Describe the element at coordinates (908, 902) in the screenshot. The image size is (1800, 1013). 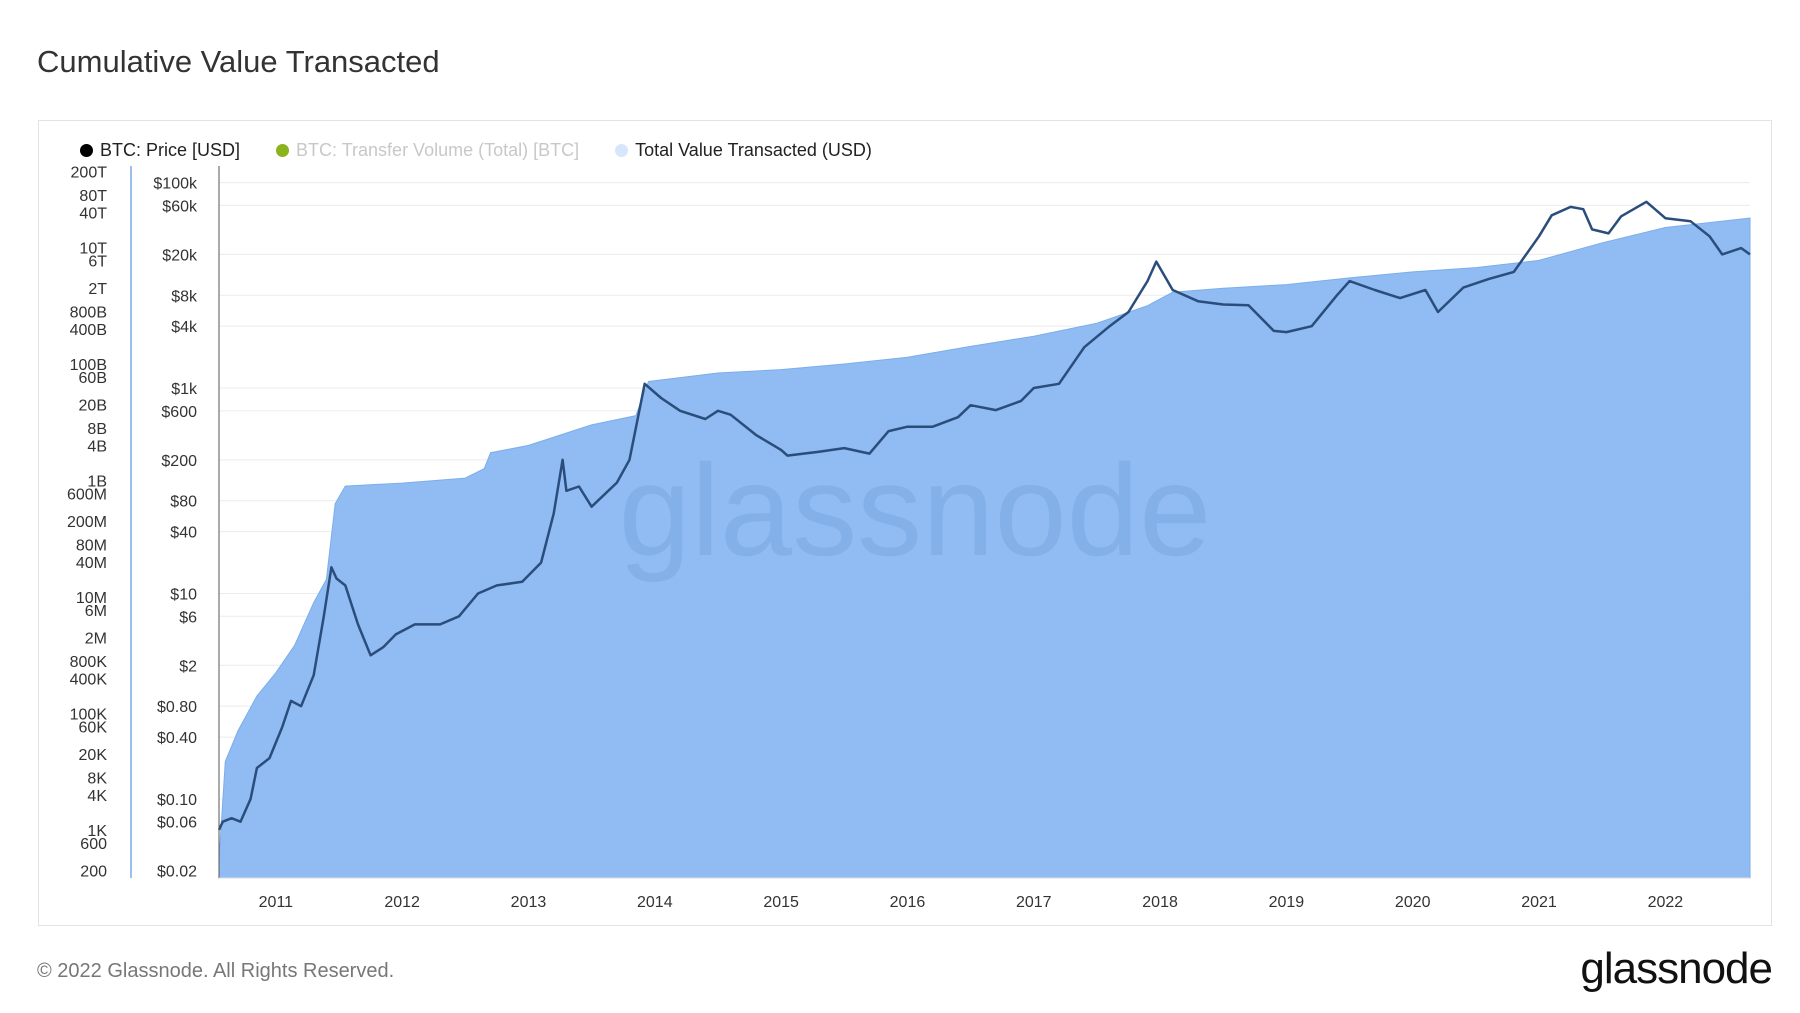
I see `x-tick-label-5: 2016` at that location.